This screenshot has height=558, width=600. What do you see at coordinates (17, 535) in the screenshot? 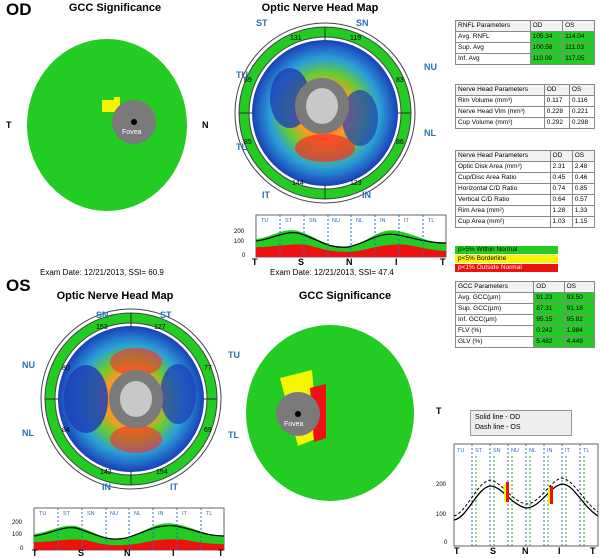
I see `os-y-100: 100` at bounding box center [17, 535].